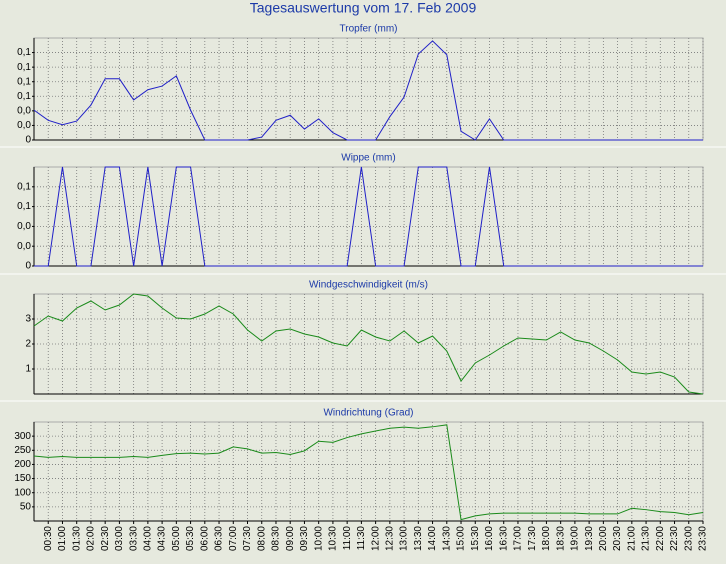  I want to click on x-tick-label: 05:00, so click(176, 538).